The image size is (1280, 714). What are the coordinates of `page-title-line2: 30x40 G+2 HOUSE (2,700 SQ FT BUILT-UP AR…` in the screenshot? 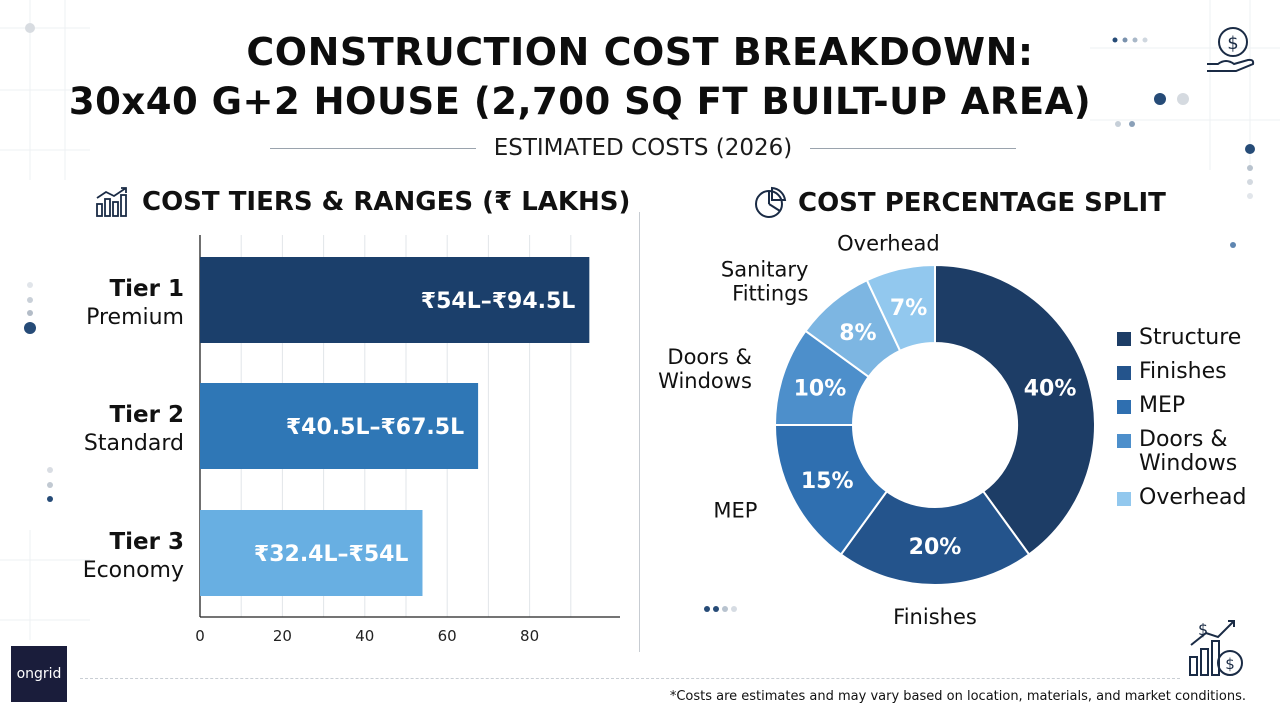 It's located at (580, 101).